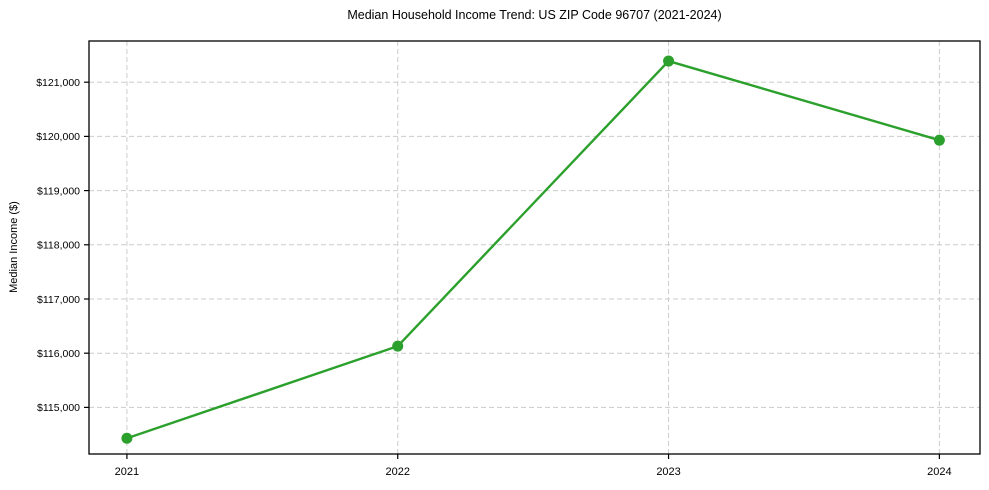 Image resolution: width=989 pixels, height=490 pixels. Describe the element at coordinates (58, 191) in the screenshot. I see `y-tick-label: $119,000` at that location.